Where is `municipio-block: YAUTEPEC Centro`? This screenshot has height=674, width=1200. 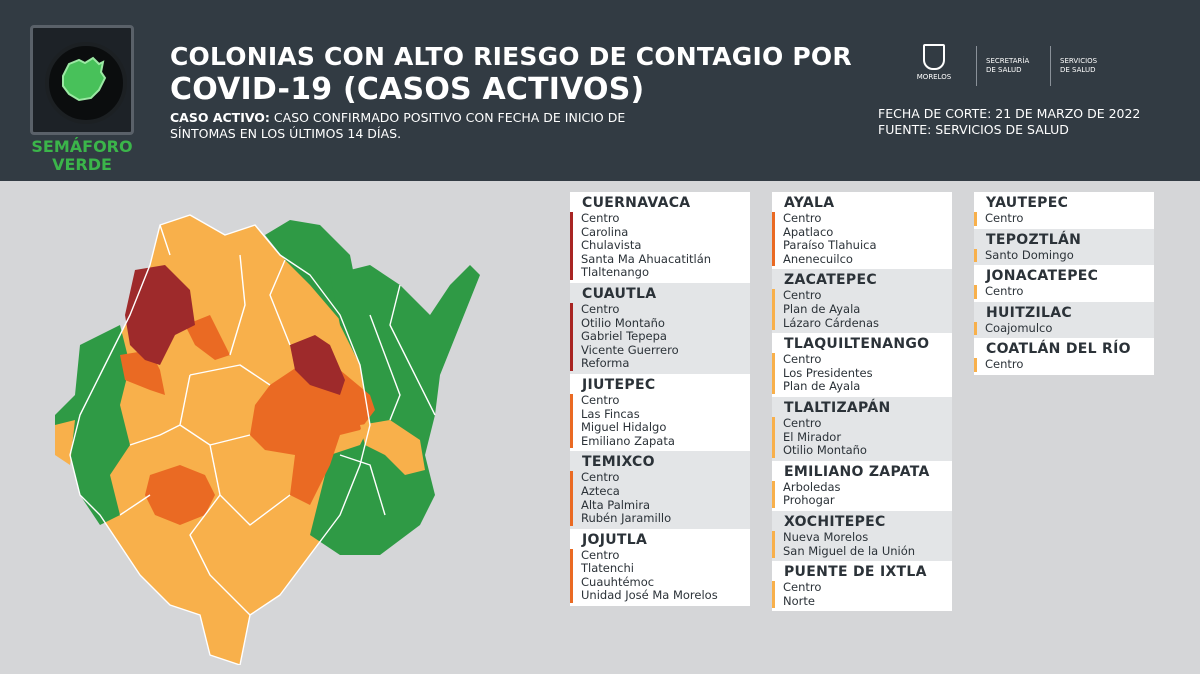 municipio-block: YAUTEPEC Centro is located at coordinates (1064, 210).